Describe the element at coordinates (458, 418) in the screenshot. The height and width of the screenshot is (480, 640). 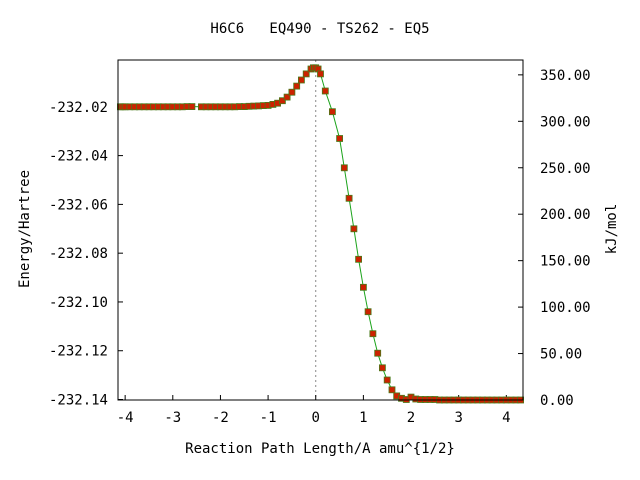
I see `x-tick-label: 3` at that location.